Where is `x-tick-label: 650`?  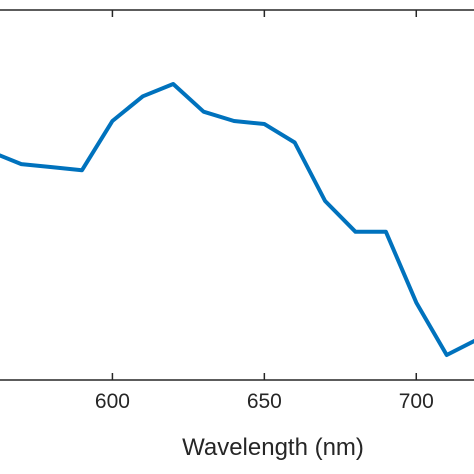
x-tick-label: 650 is located at coordinates (264, 401).